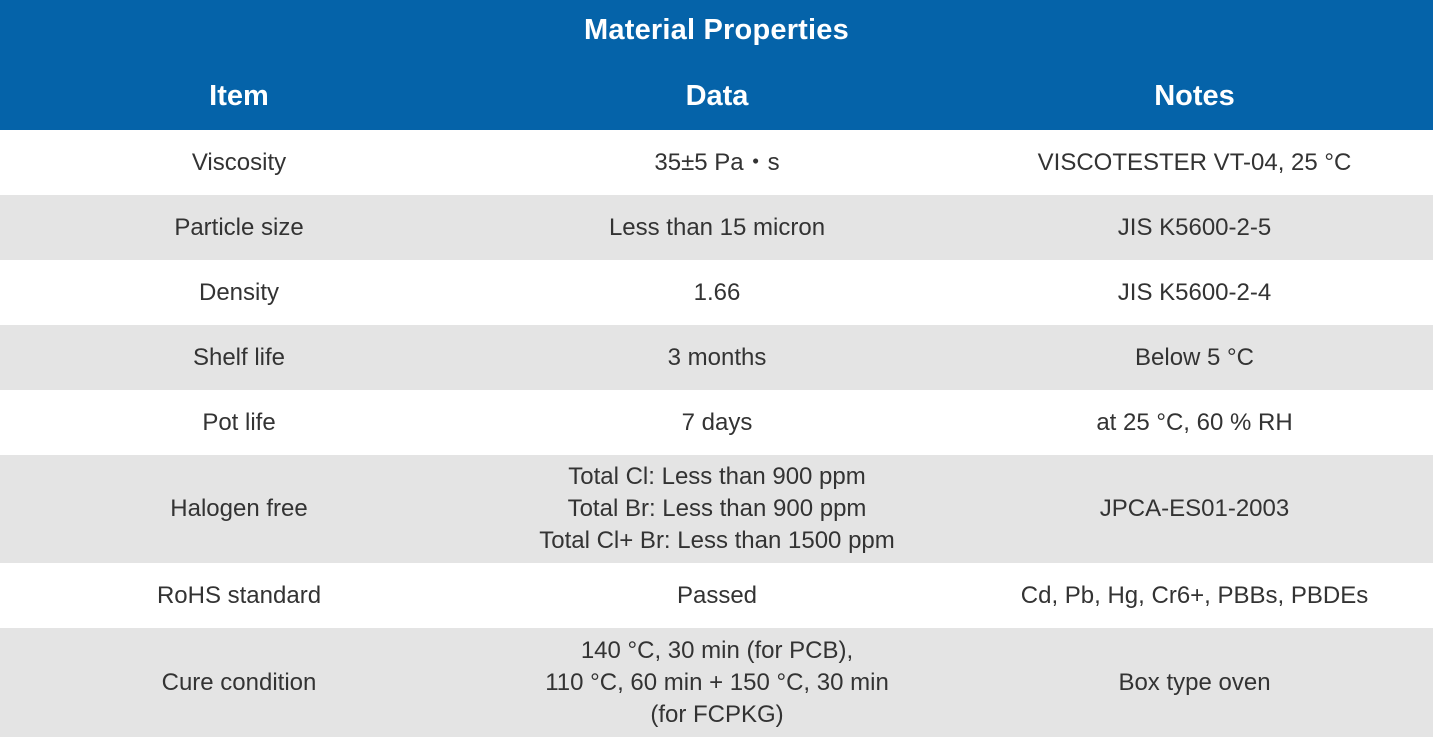  Describe the element at coordinates (239, 682) in the screenshot. I see `cell-item: Cure condition` at that location.